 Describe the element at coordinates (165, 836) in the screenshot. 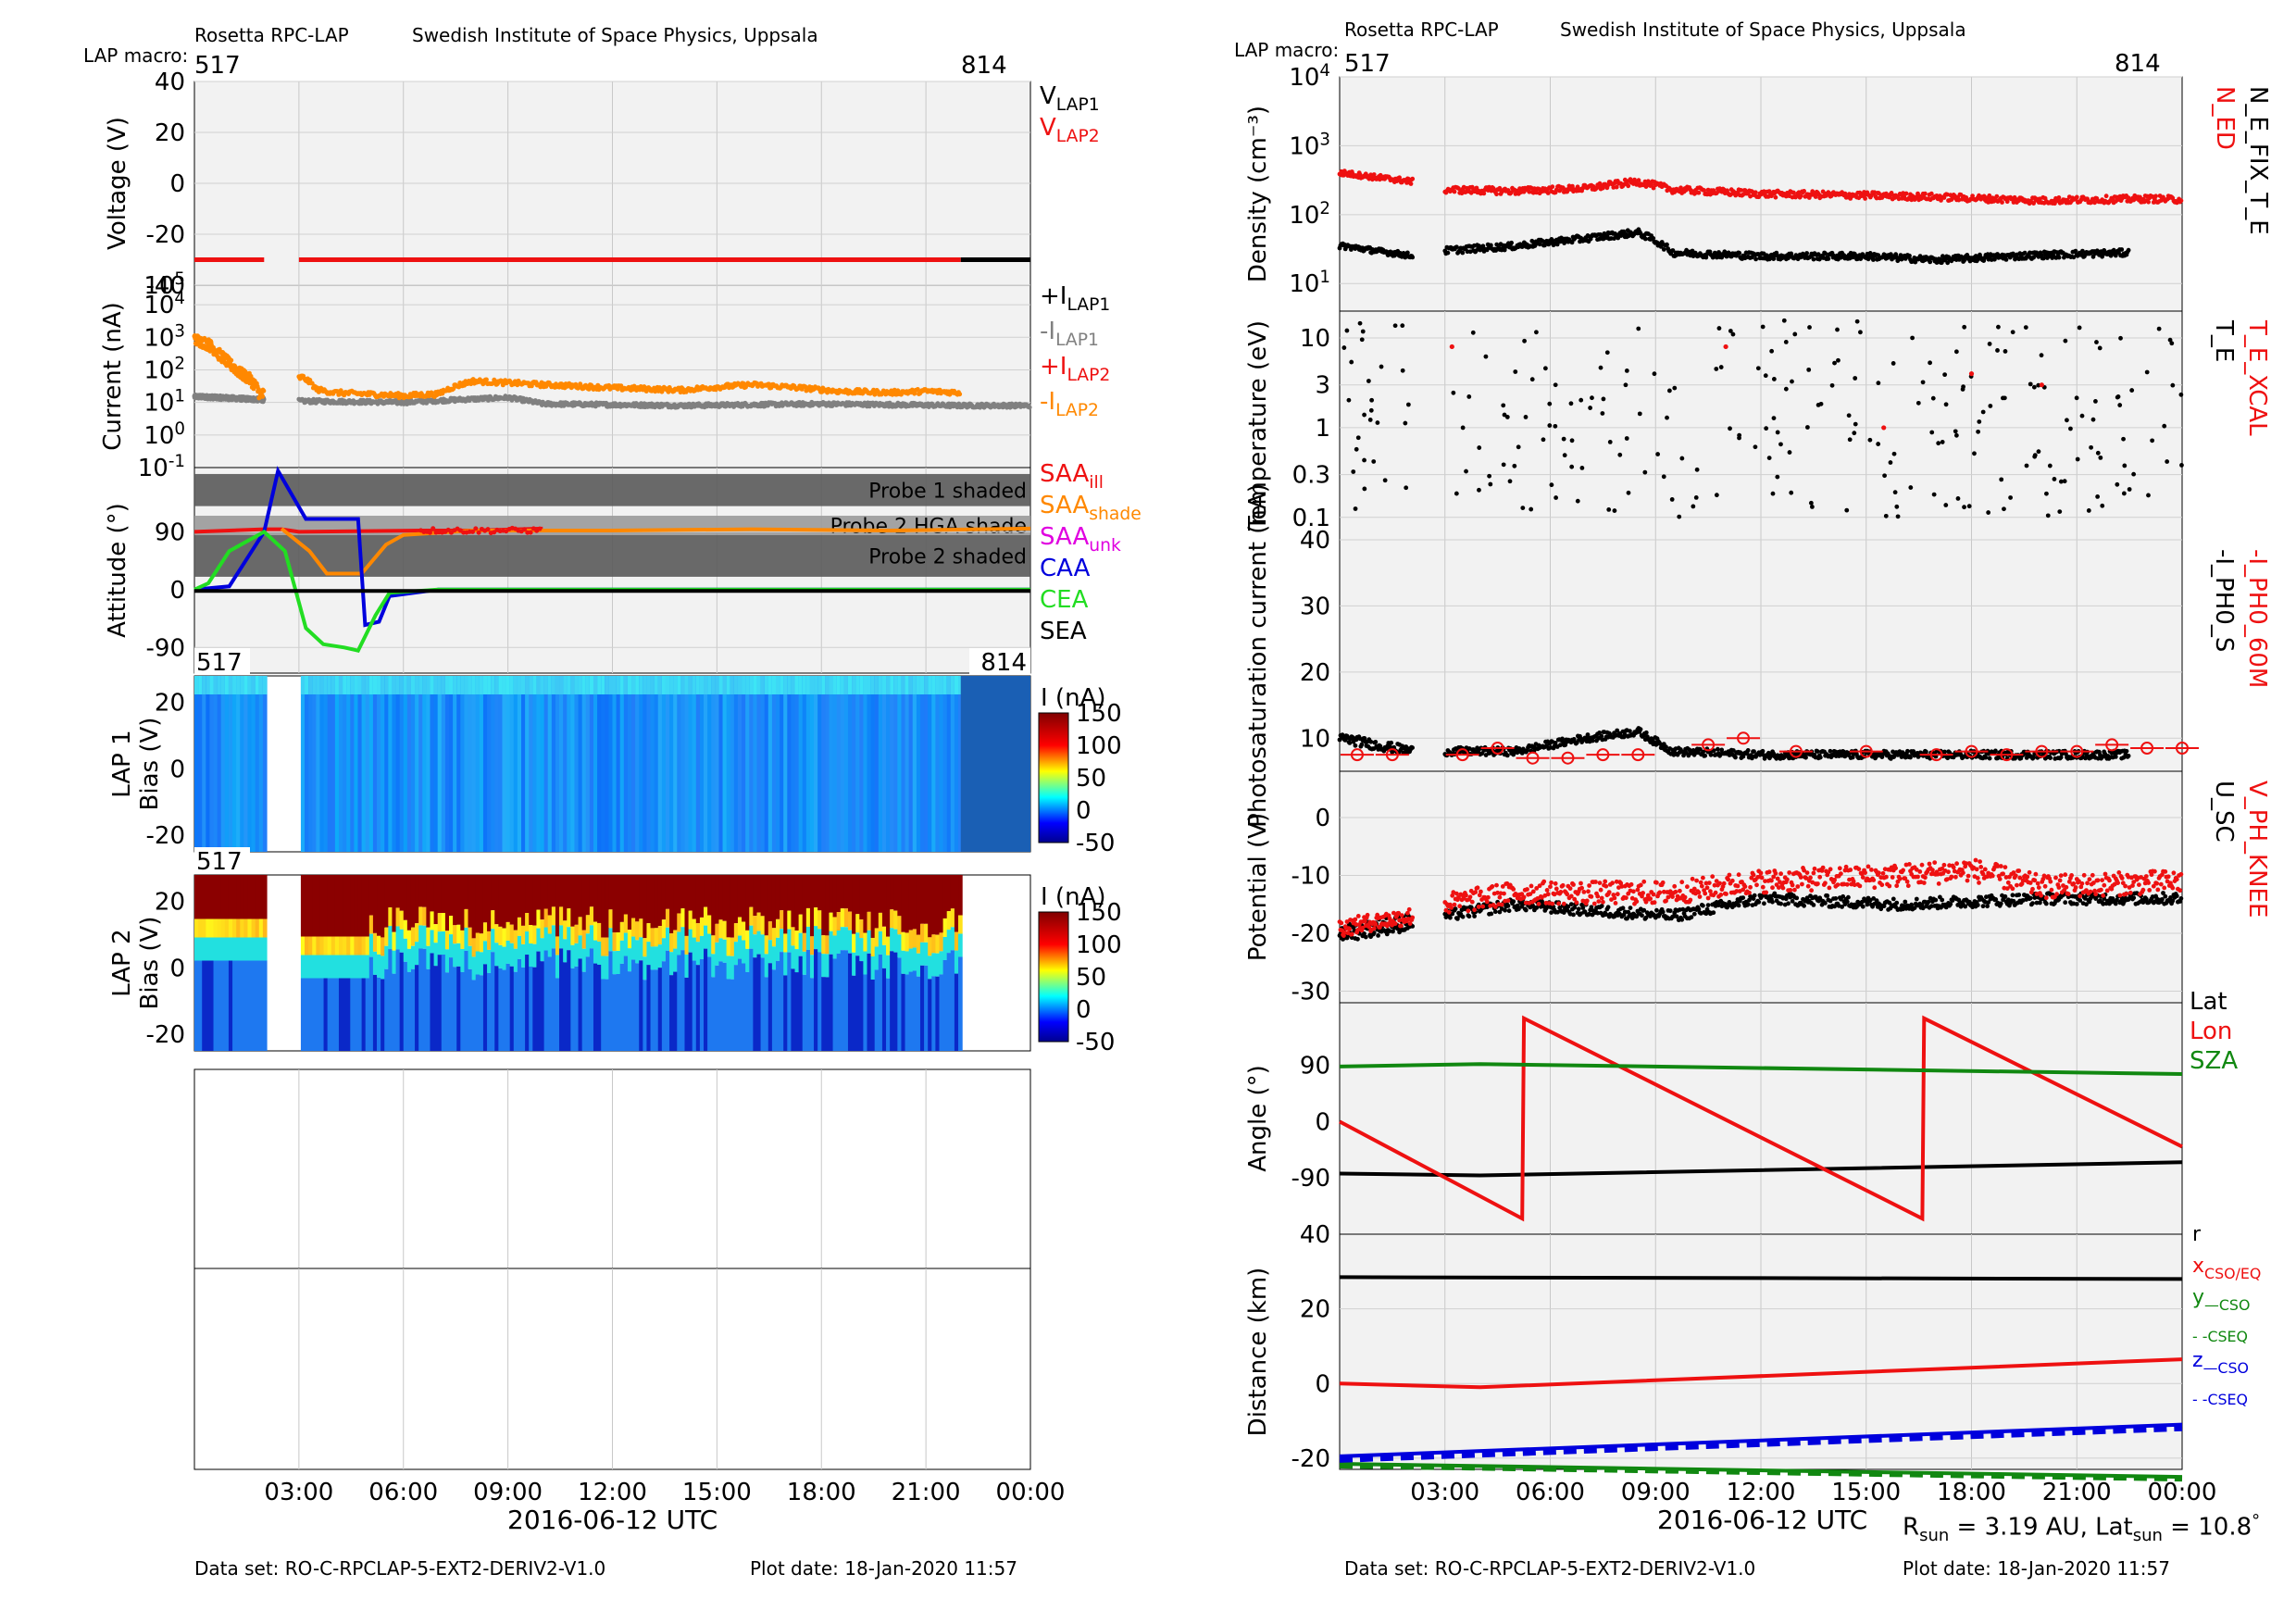

I see `lap1-ytick: -20` at that location.